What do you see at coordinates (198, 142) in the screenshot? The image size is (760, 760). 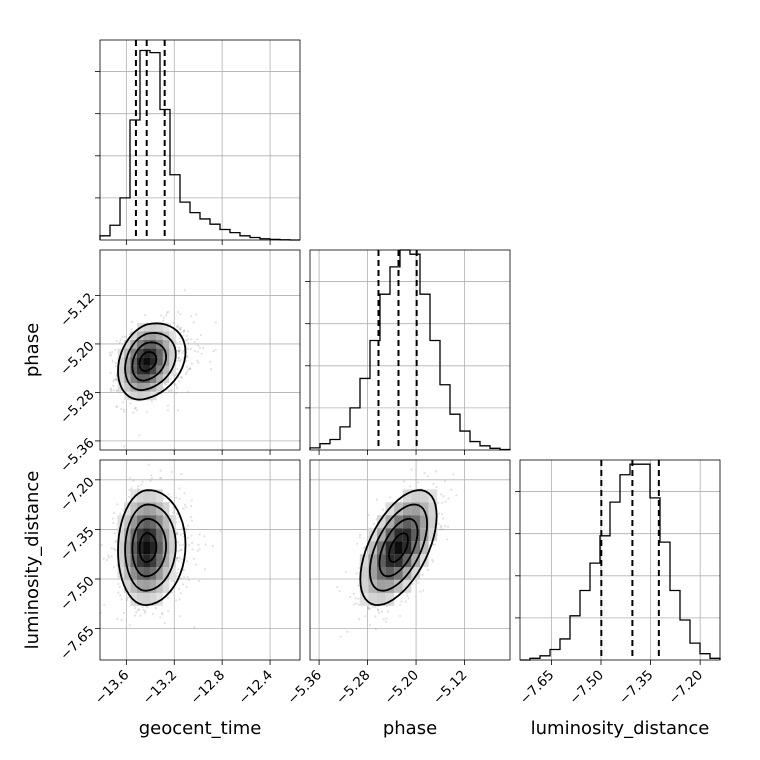 I see `hist-panel-geocent_time` at bounding box center [198, 142].